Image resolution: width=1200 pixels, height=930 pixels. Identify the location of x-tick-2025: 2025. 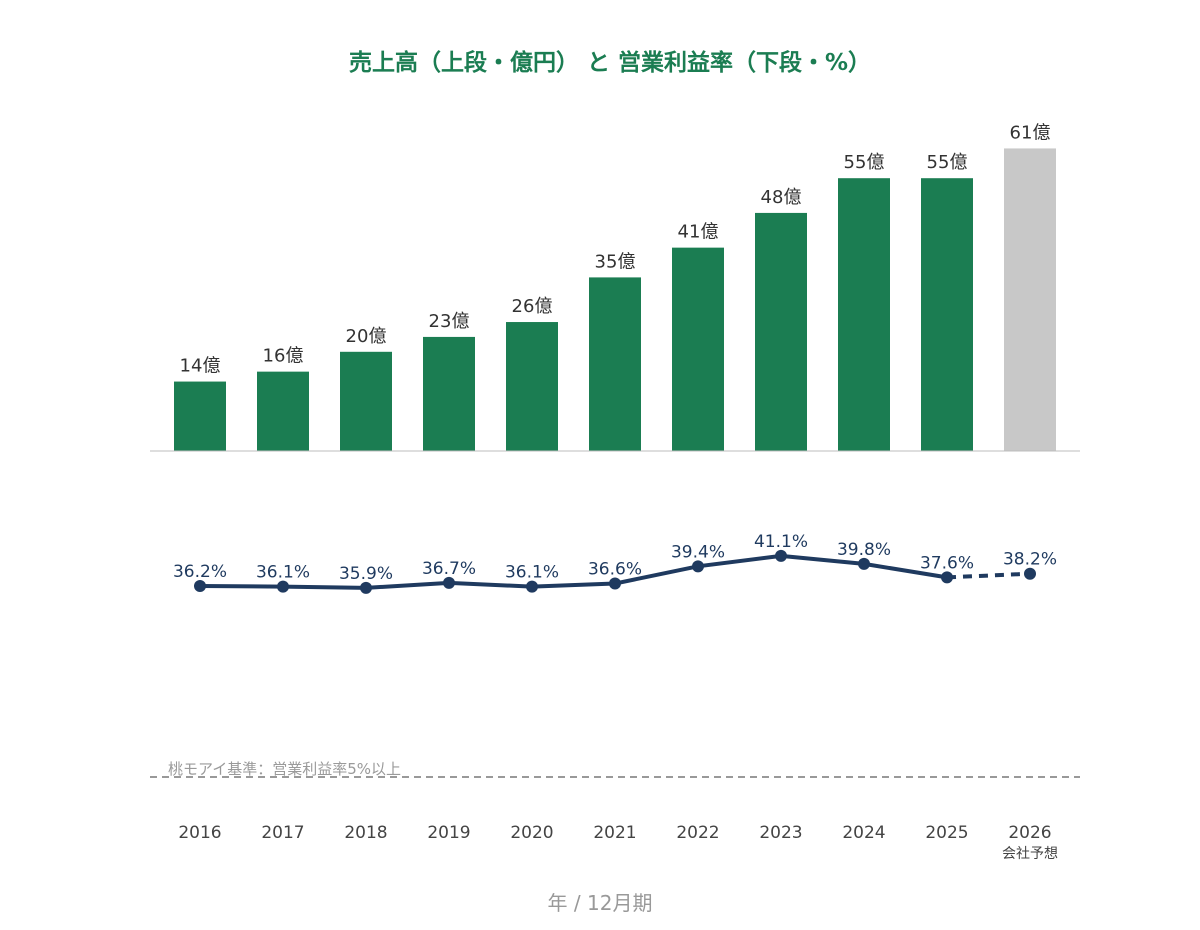
(946, 833).